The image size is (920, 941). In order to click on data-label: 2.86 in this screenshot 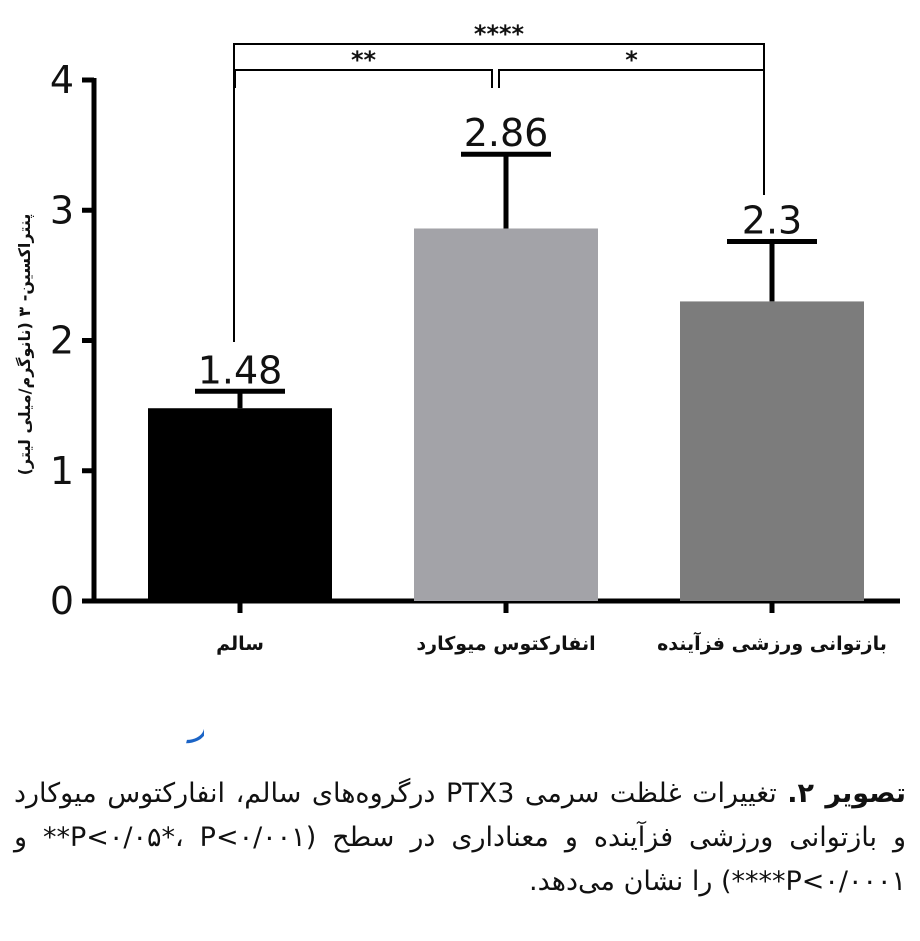, I will do `click(506, 133)`.